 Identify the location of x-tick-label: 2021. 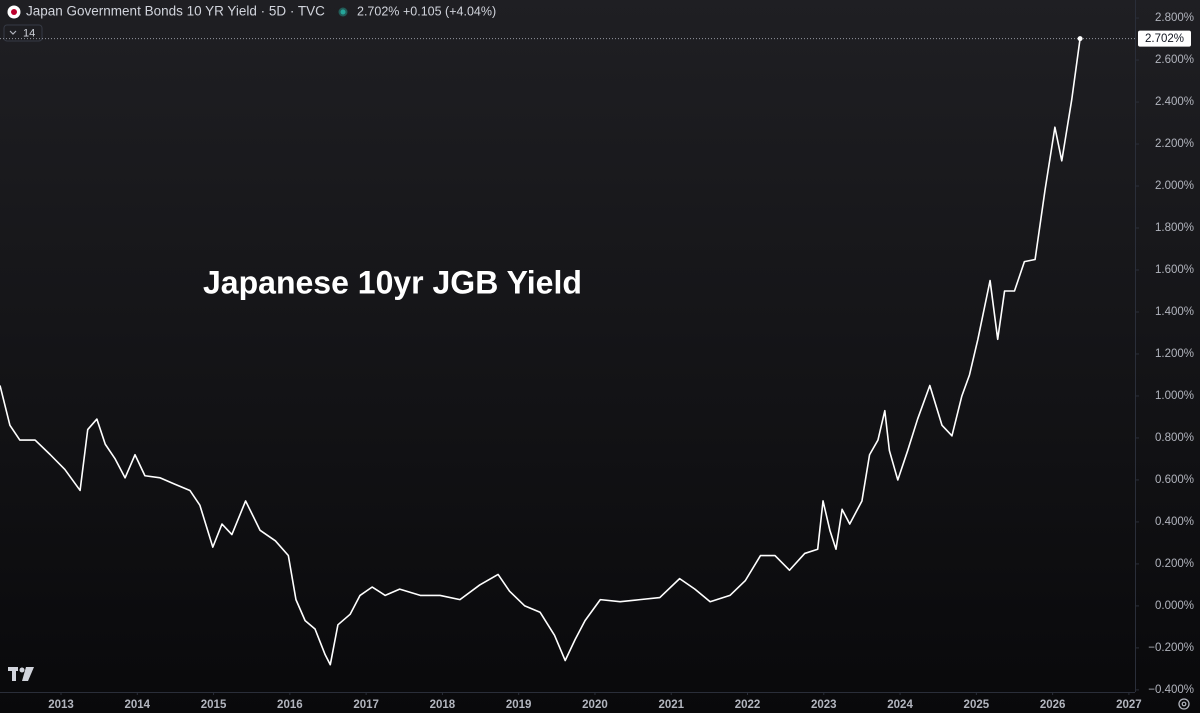
(671, 705).